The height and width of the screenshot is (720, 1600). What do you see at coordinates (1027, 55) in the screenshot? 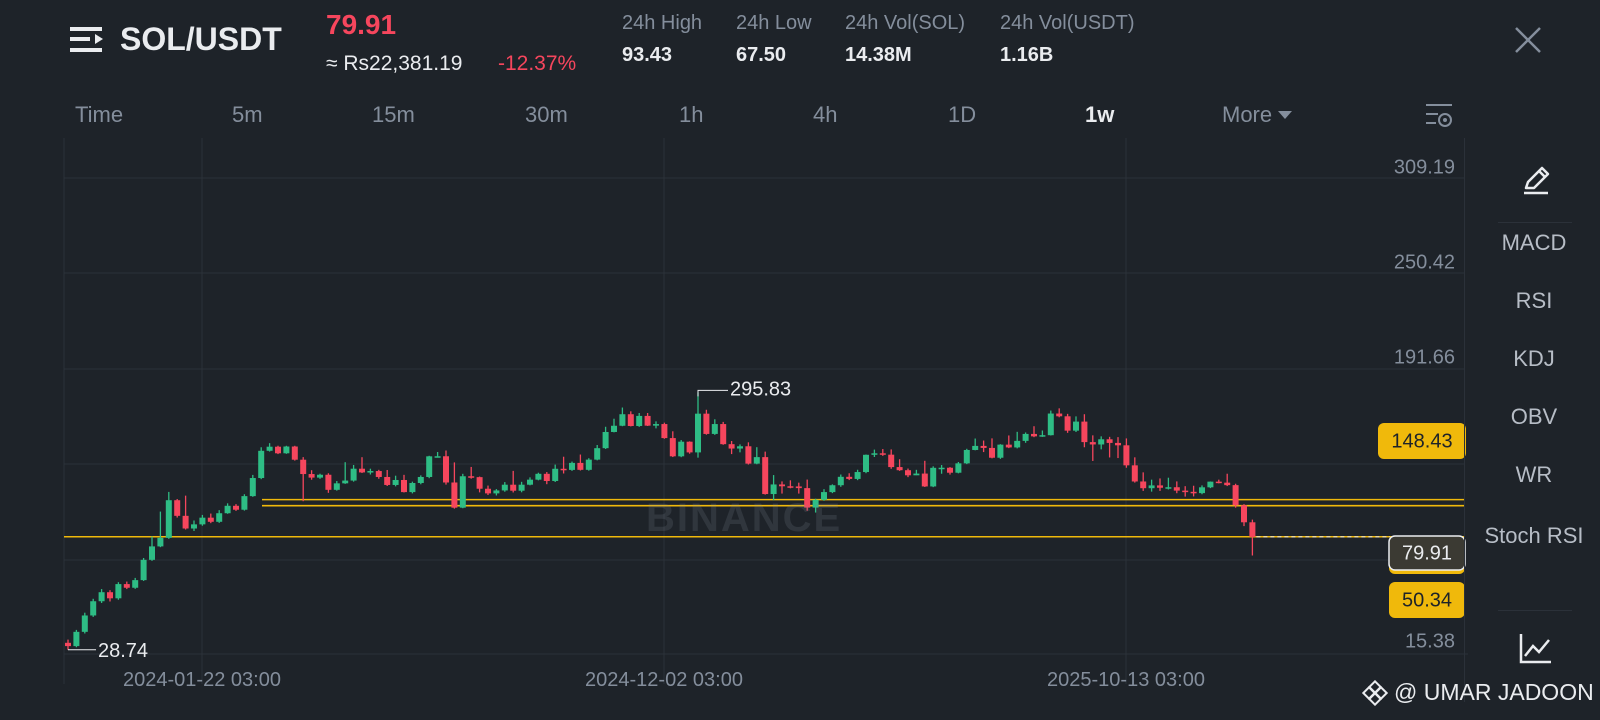
I see `stat-value: 1.16B` at bounding box center [1027, 55].